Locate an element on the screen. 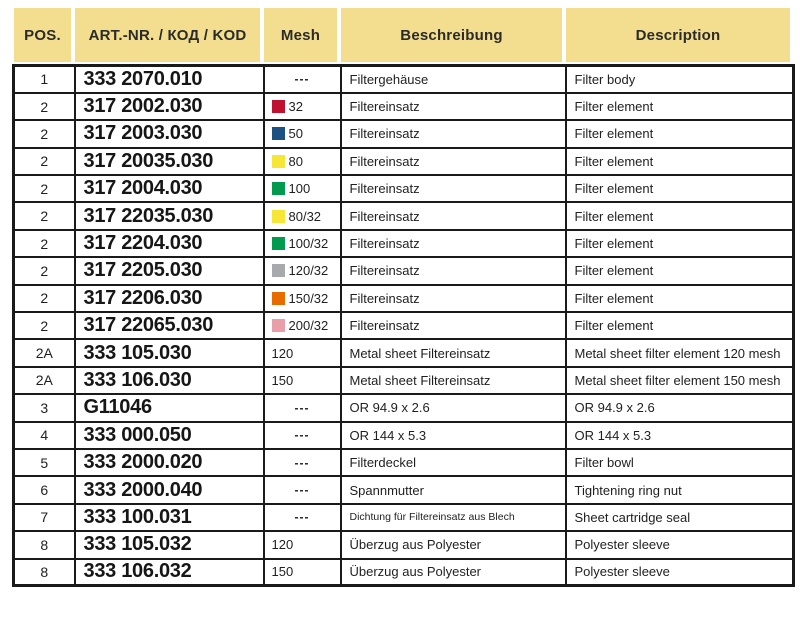  mesh-cell: 150/32 is located at coordinates (302, 298).